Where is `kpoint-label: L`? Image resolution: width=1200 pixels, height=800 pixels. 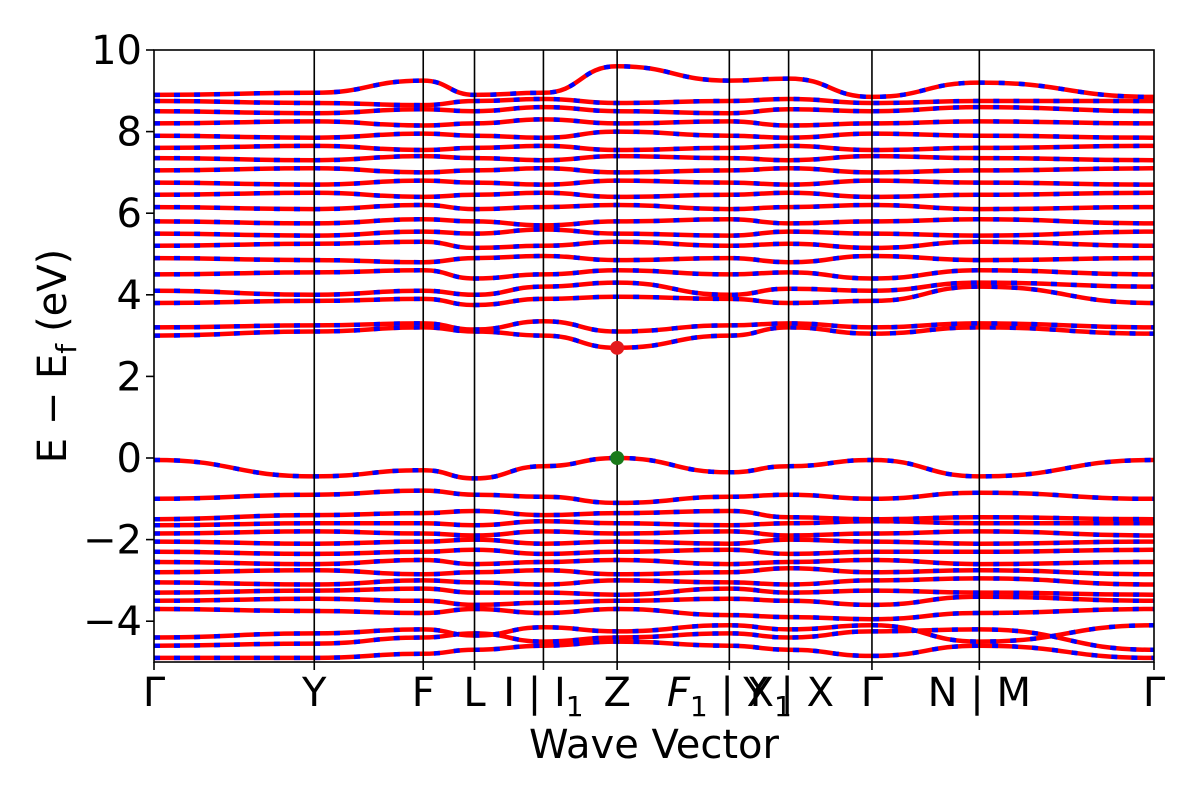 kpoint-label: L is located at coordinates (474, 693).